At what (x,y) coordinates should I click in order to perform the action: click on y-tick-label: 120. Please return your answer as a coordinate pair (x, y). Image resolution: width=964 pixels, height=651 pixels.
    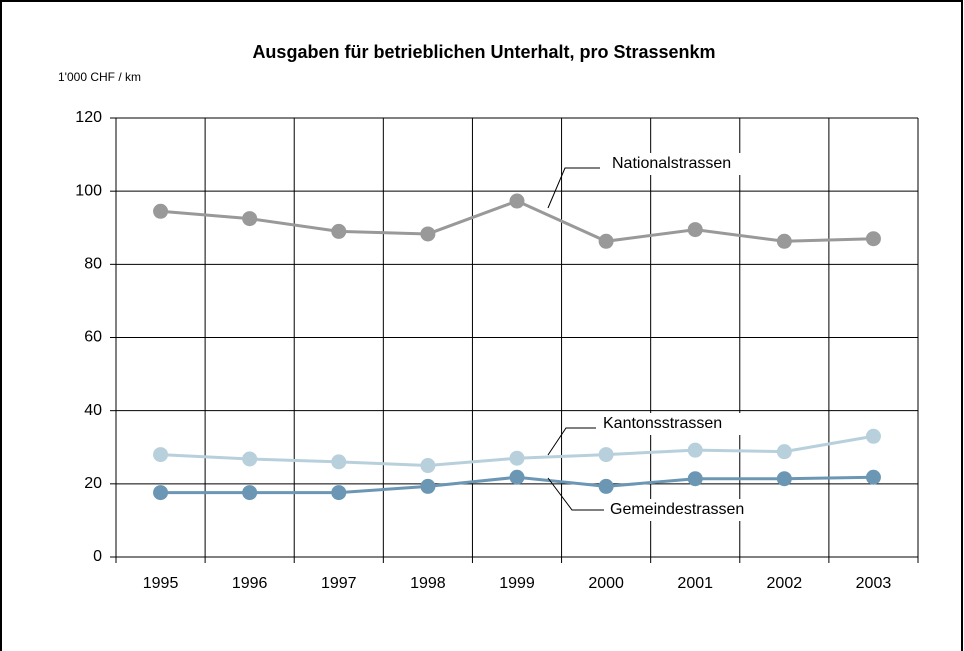
    Looking at the image, I should click on (88, 117).